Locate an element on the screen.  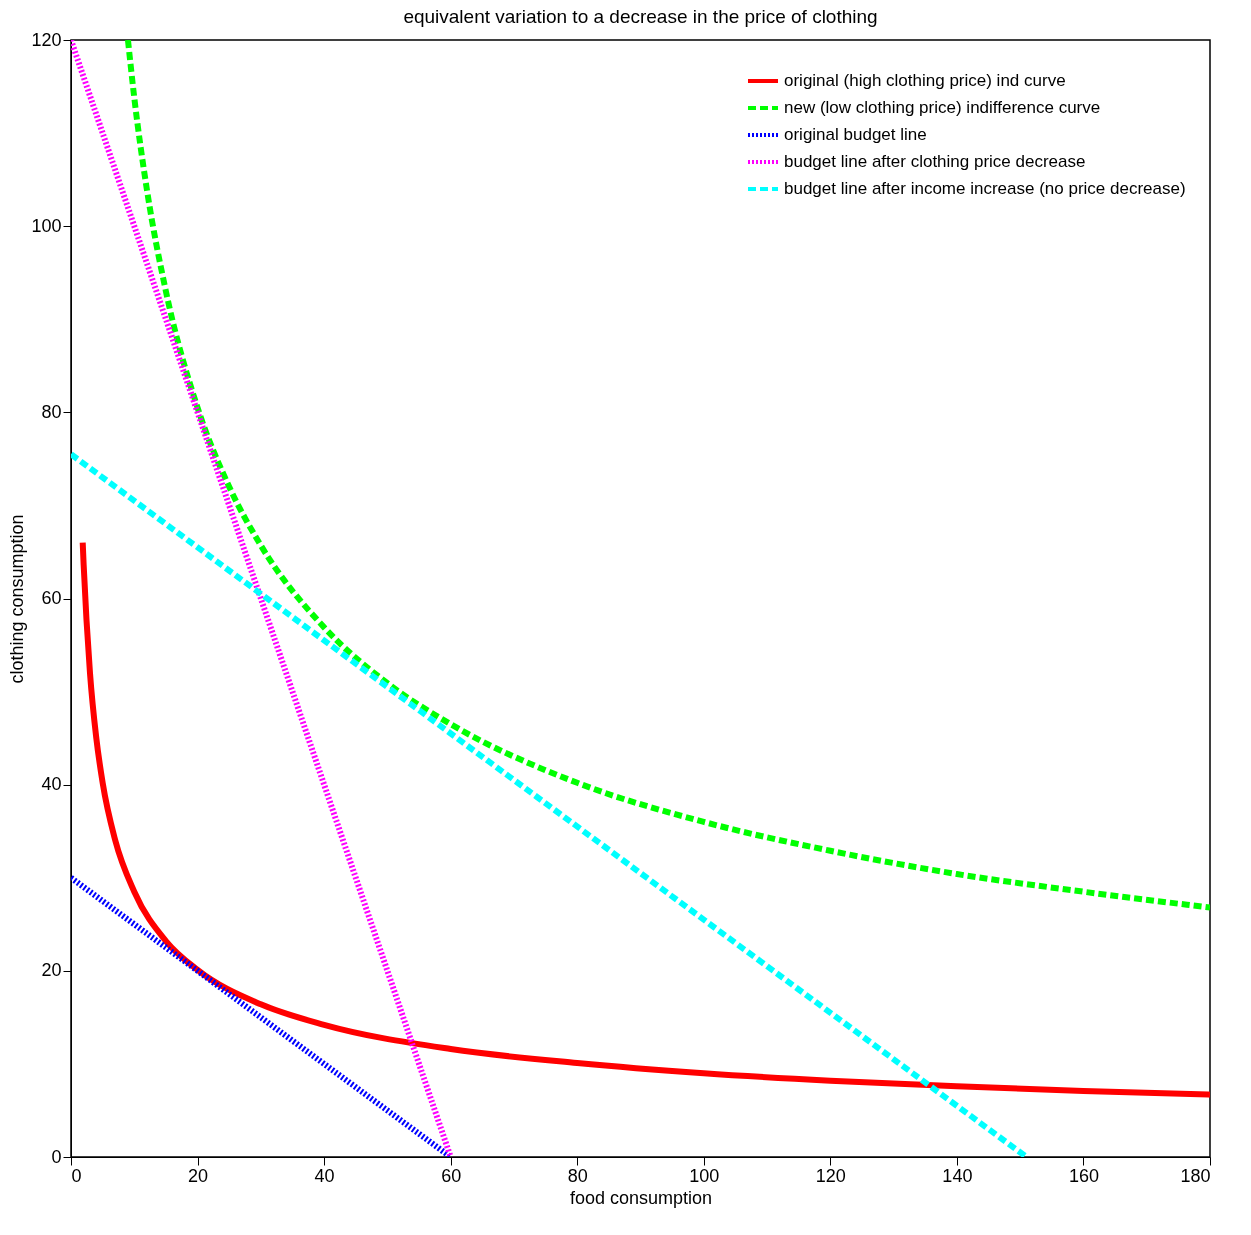
x-tick-label: 180 is located at coordinates (1195, 1175).